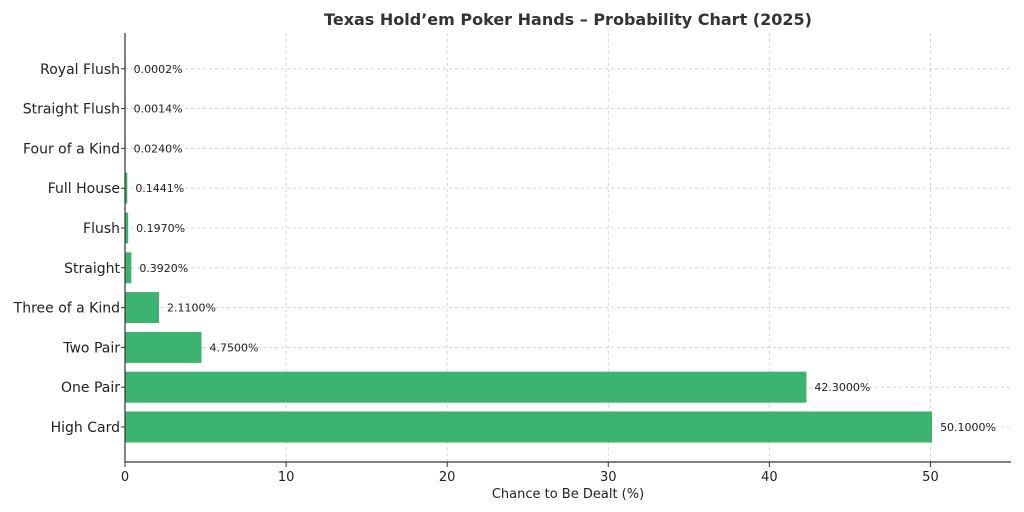 This screenshot has width=1024, height=512. Describe the element at coordinates (90, 388) in the screenshot. I see `category-label: One Pair` at that location.